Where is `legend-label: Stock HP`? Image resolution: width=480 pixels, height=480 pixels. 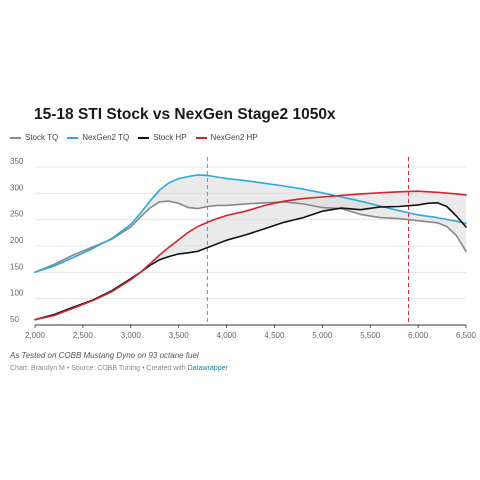 legend-label: Stock HP is located at coordinates (170, 137).